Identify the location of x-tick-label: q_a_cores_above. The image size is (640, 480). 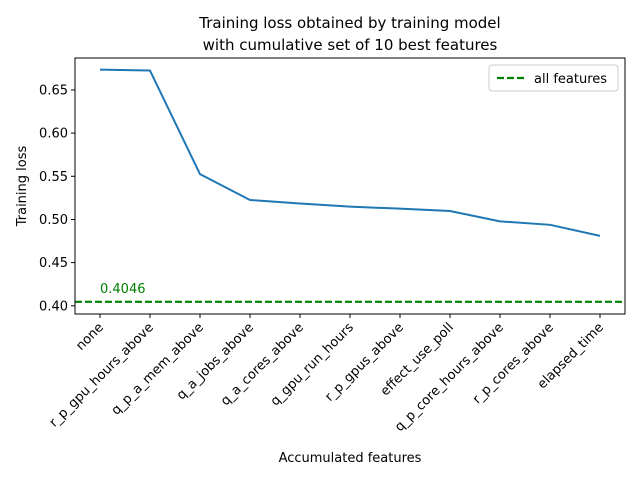
(262, 364).